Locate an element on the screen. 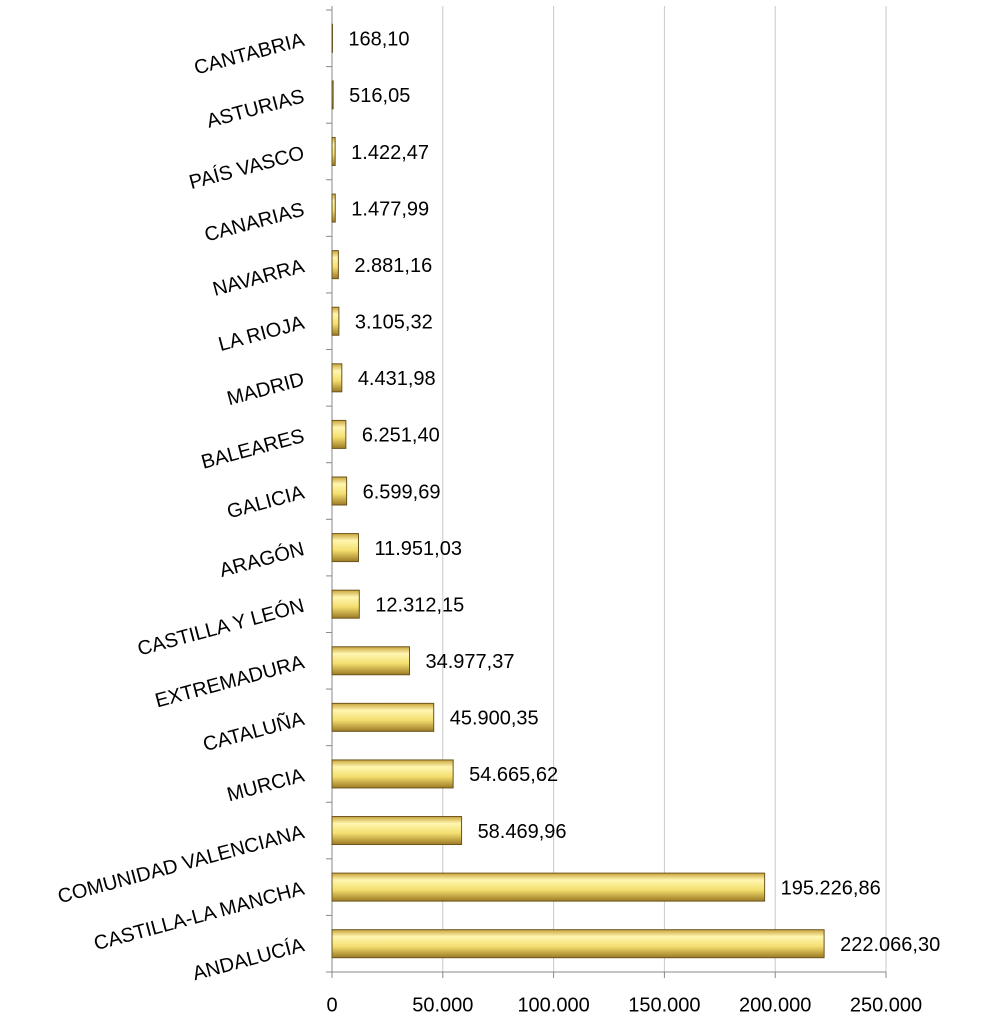 This screenshot has height=1024, width=984. y-tick-label: MADRID is located at coordinates (266, 390).